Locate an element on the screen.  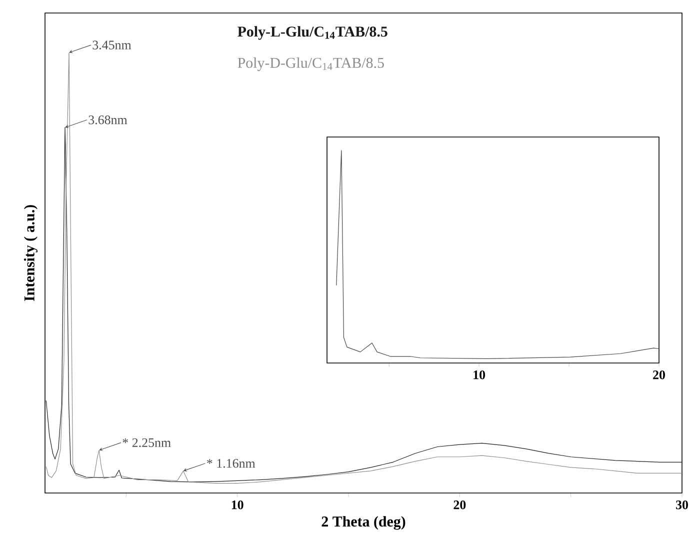
x-tick-label: 30 is located at coordinates (682, 505).